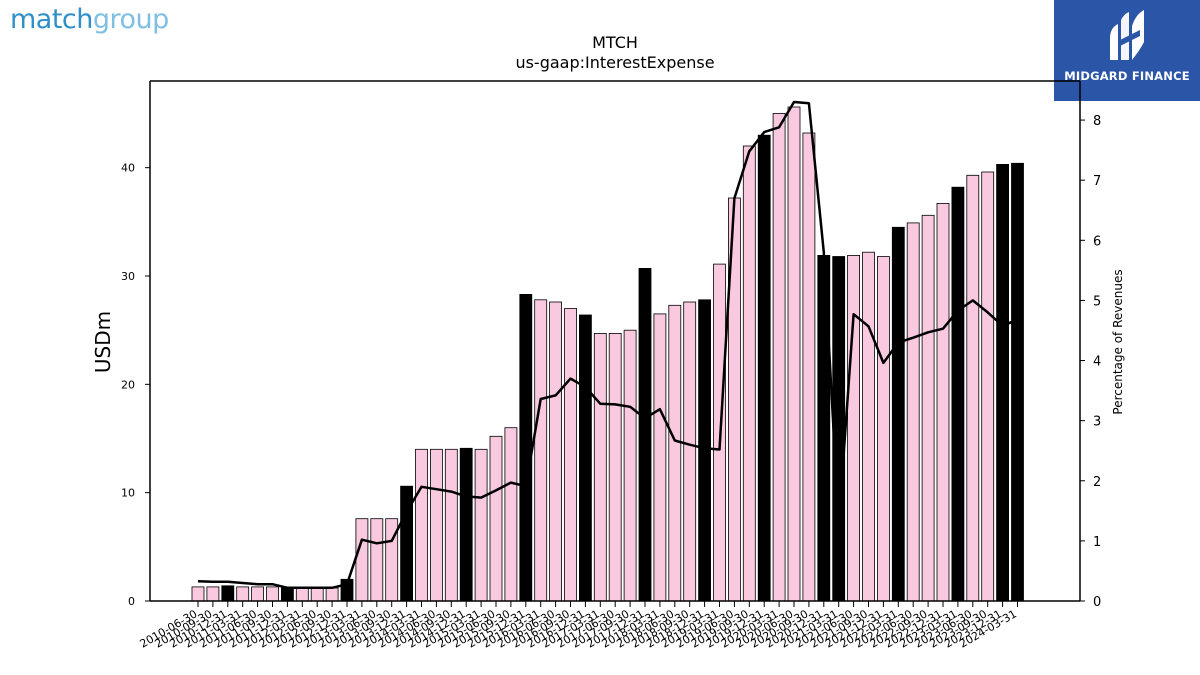  Describe the element at coordinates (1127, 76) in the screenshot. I see `midgard-logo-text: MIDGARD FINANCE` at that location.